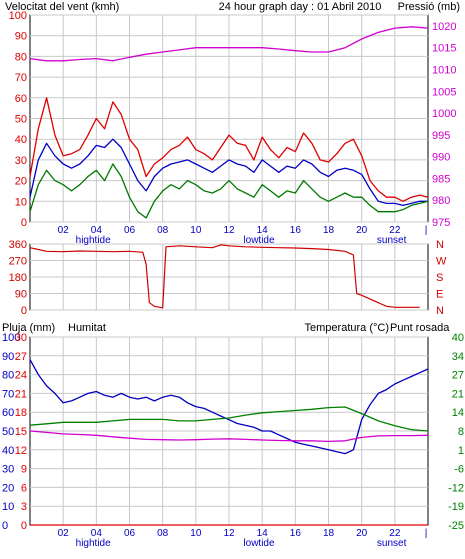 The image size is (465, 559). Describe the element at coordinates (24, 470) in the screenshot. I see `rain-tick-label: 9` at that location.